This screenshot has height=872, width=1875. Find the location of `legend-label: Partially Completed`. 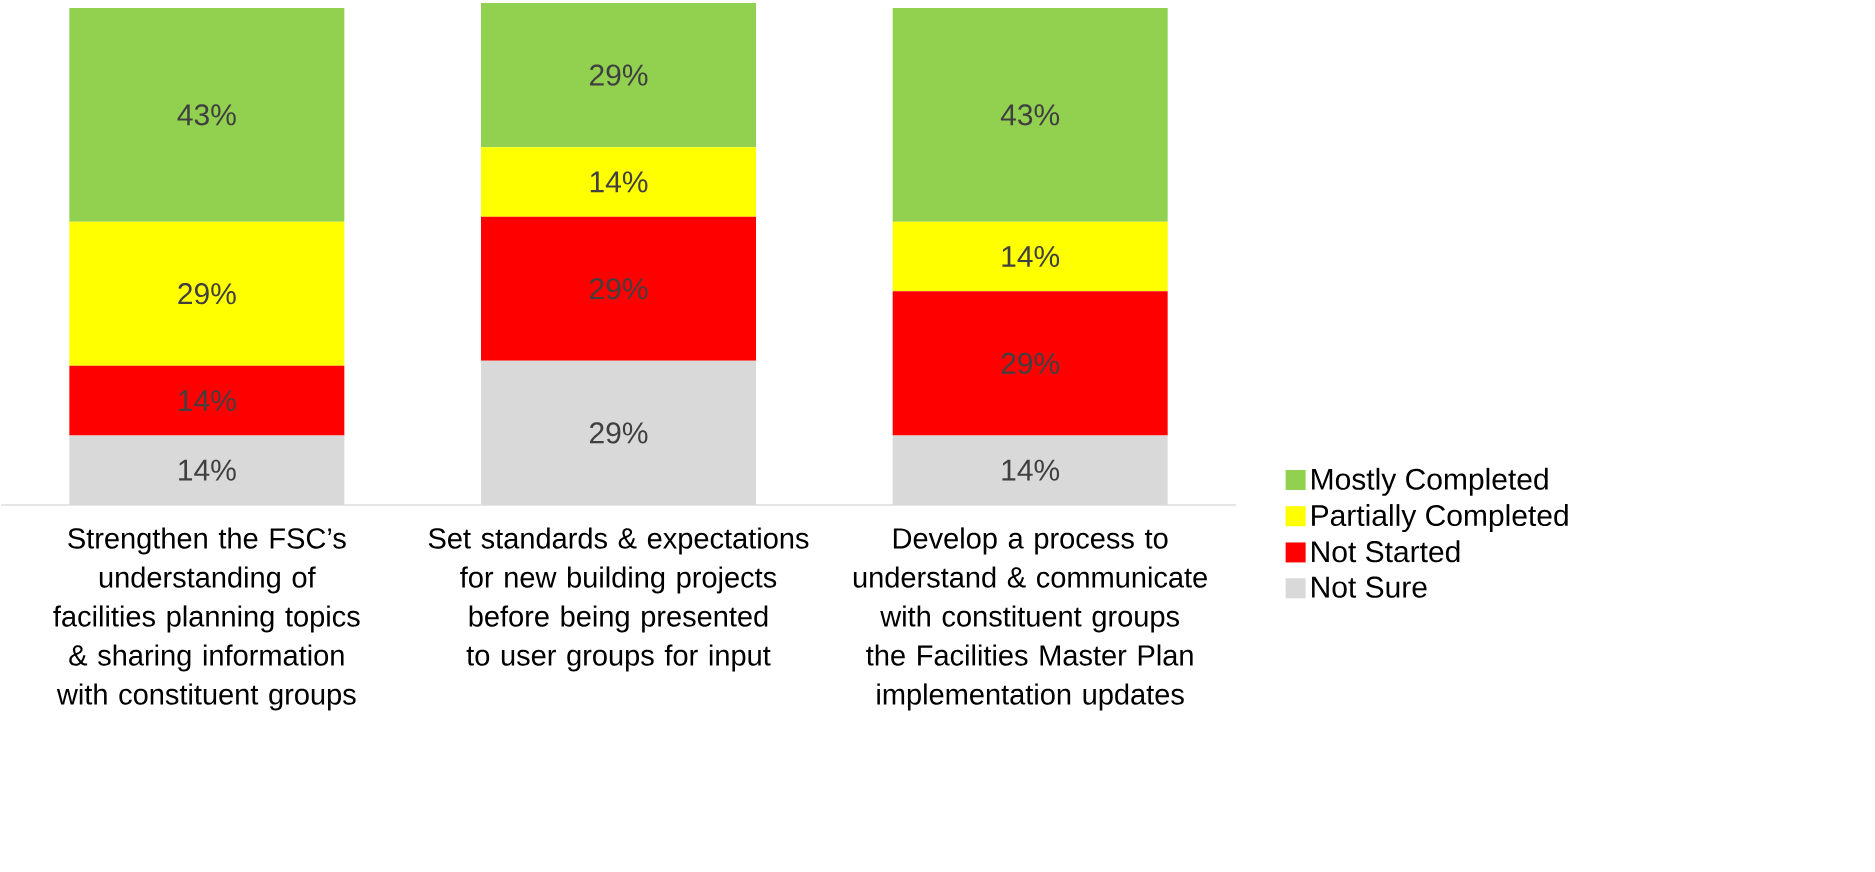

legend-label: Partially Completed is located at coordinates (1440, 518).